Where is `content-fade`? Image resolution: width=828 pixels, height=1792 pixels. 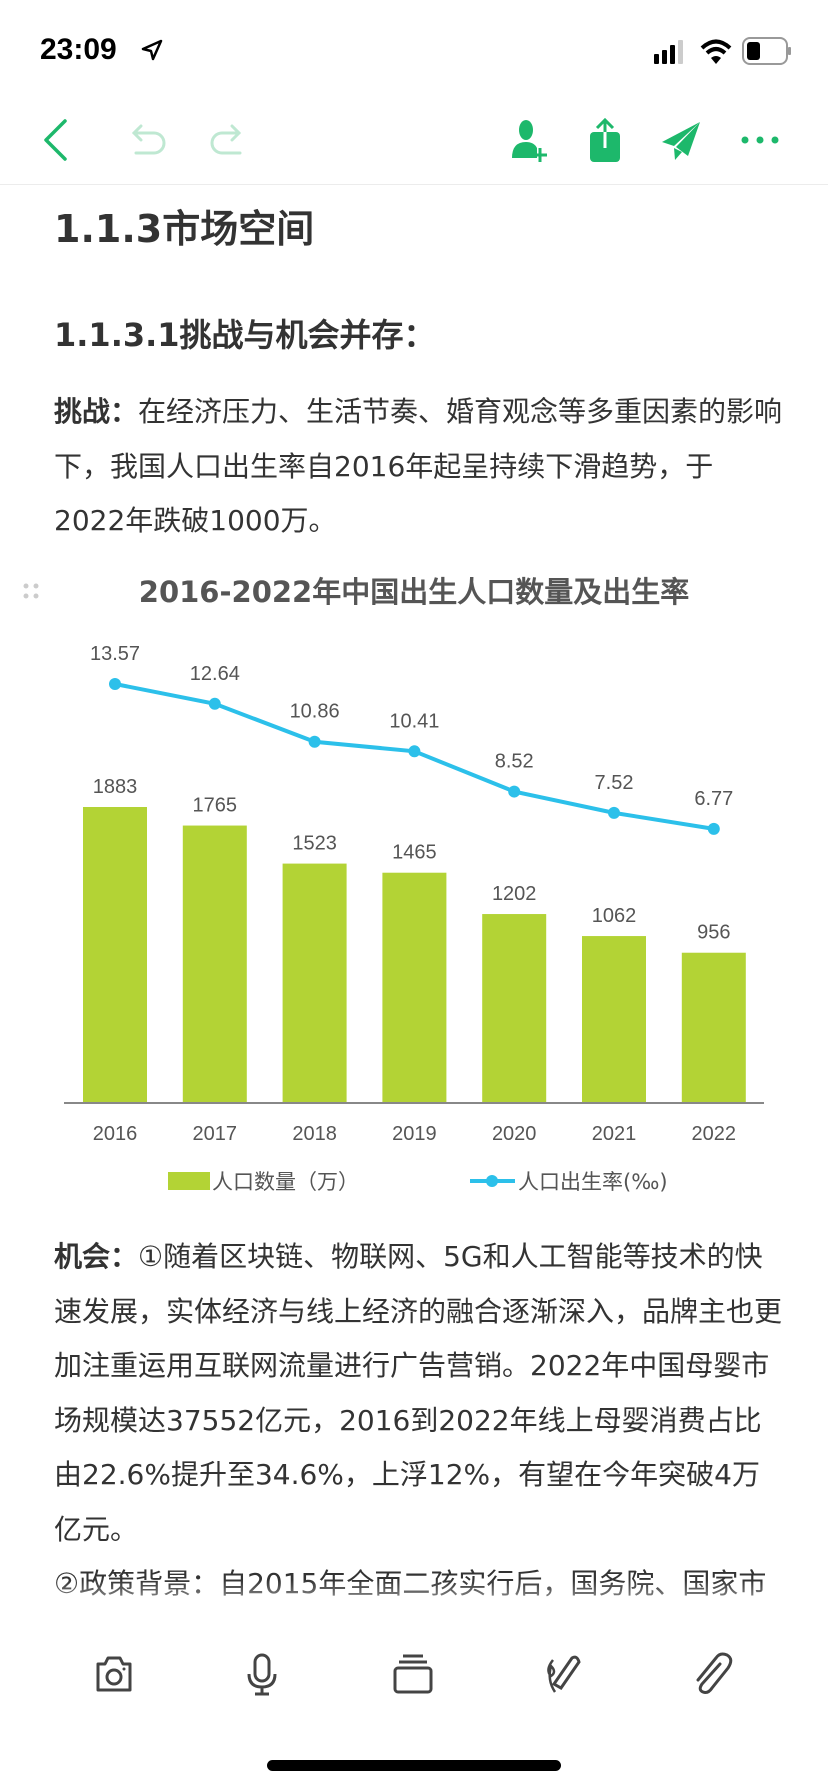
content-fade is located at coordinates (414, 1602).